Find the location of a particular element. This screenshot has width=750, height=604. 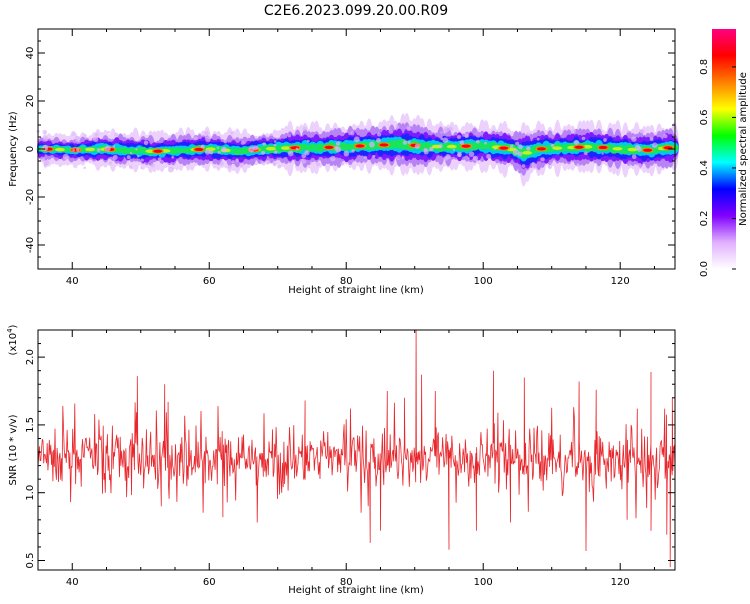

y-tick-label: -20 is located at coordinates (30, 197).